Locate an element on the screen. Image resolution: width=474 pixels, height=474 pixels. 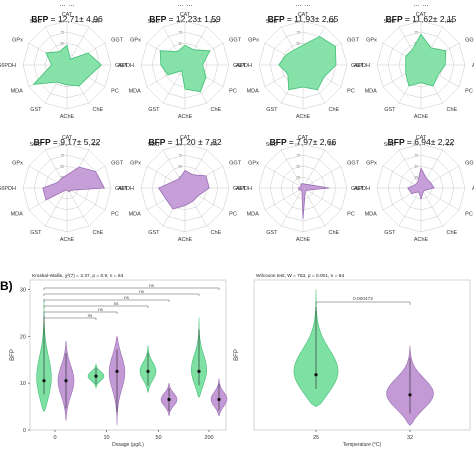
radar-stat-label: BFP = 11,20 ± 7,82 is located at coordinates (184, 142).